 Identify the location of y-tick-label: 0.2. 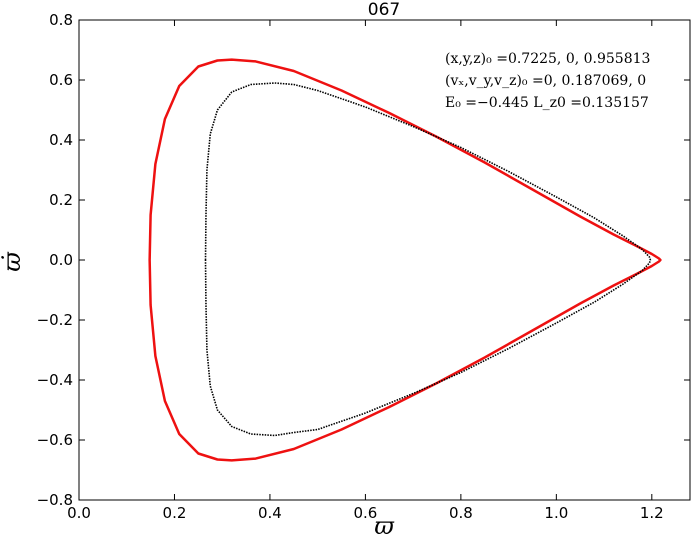
(61, 200).